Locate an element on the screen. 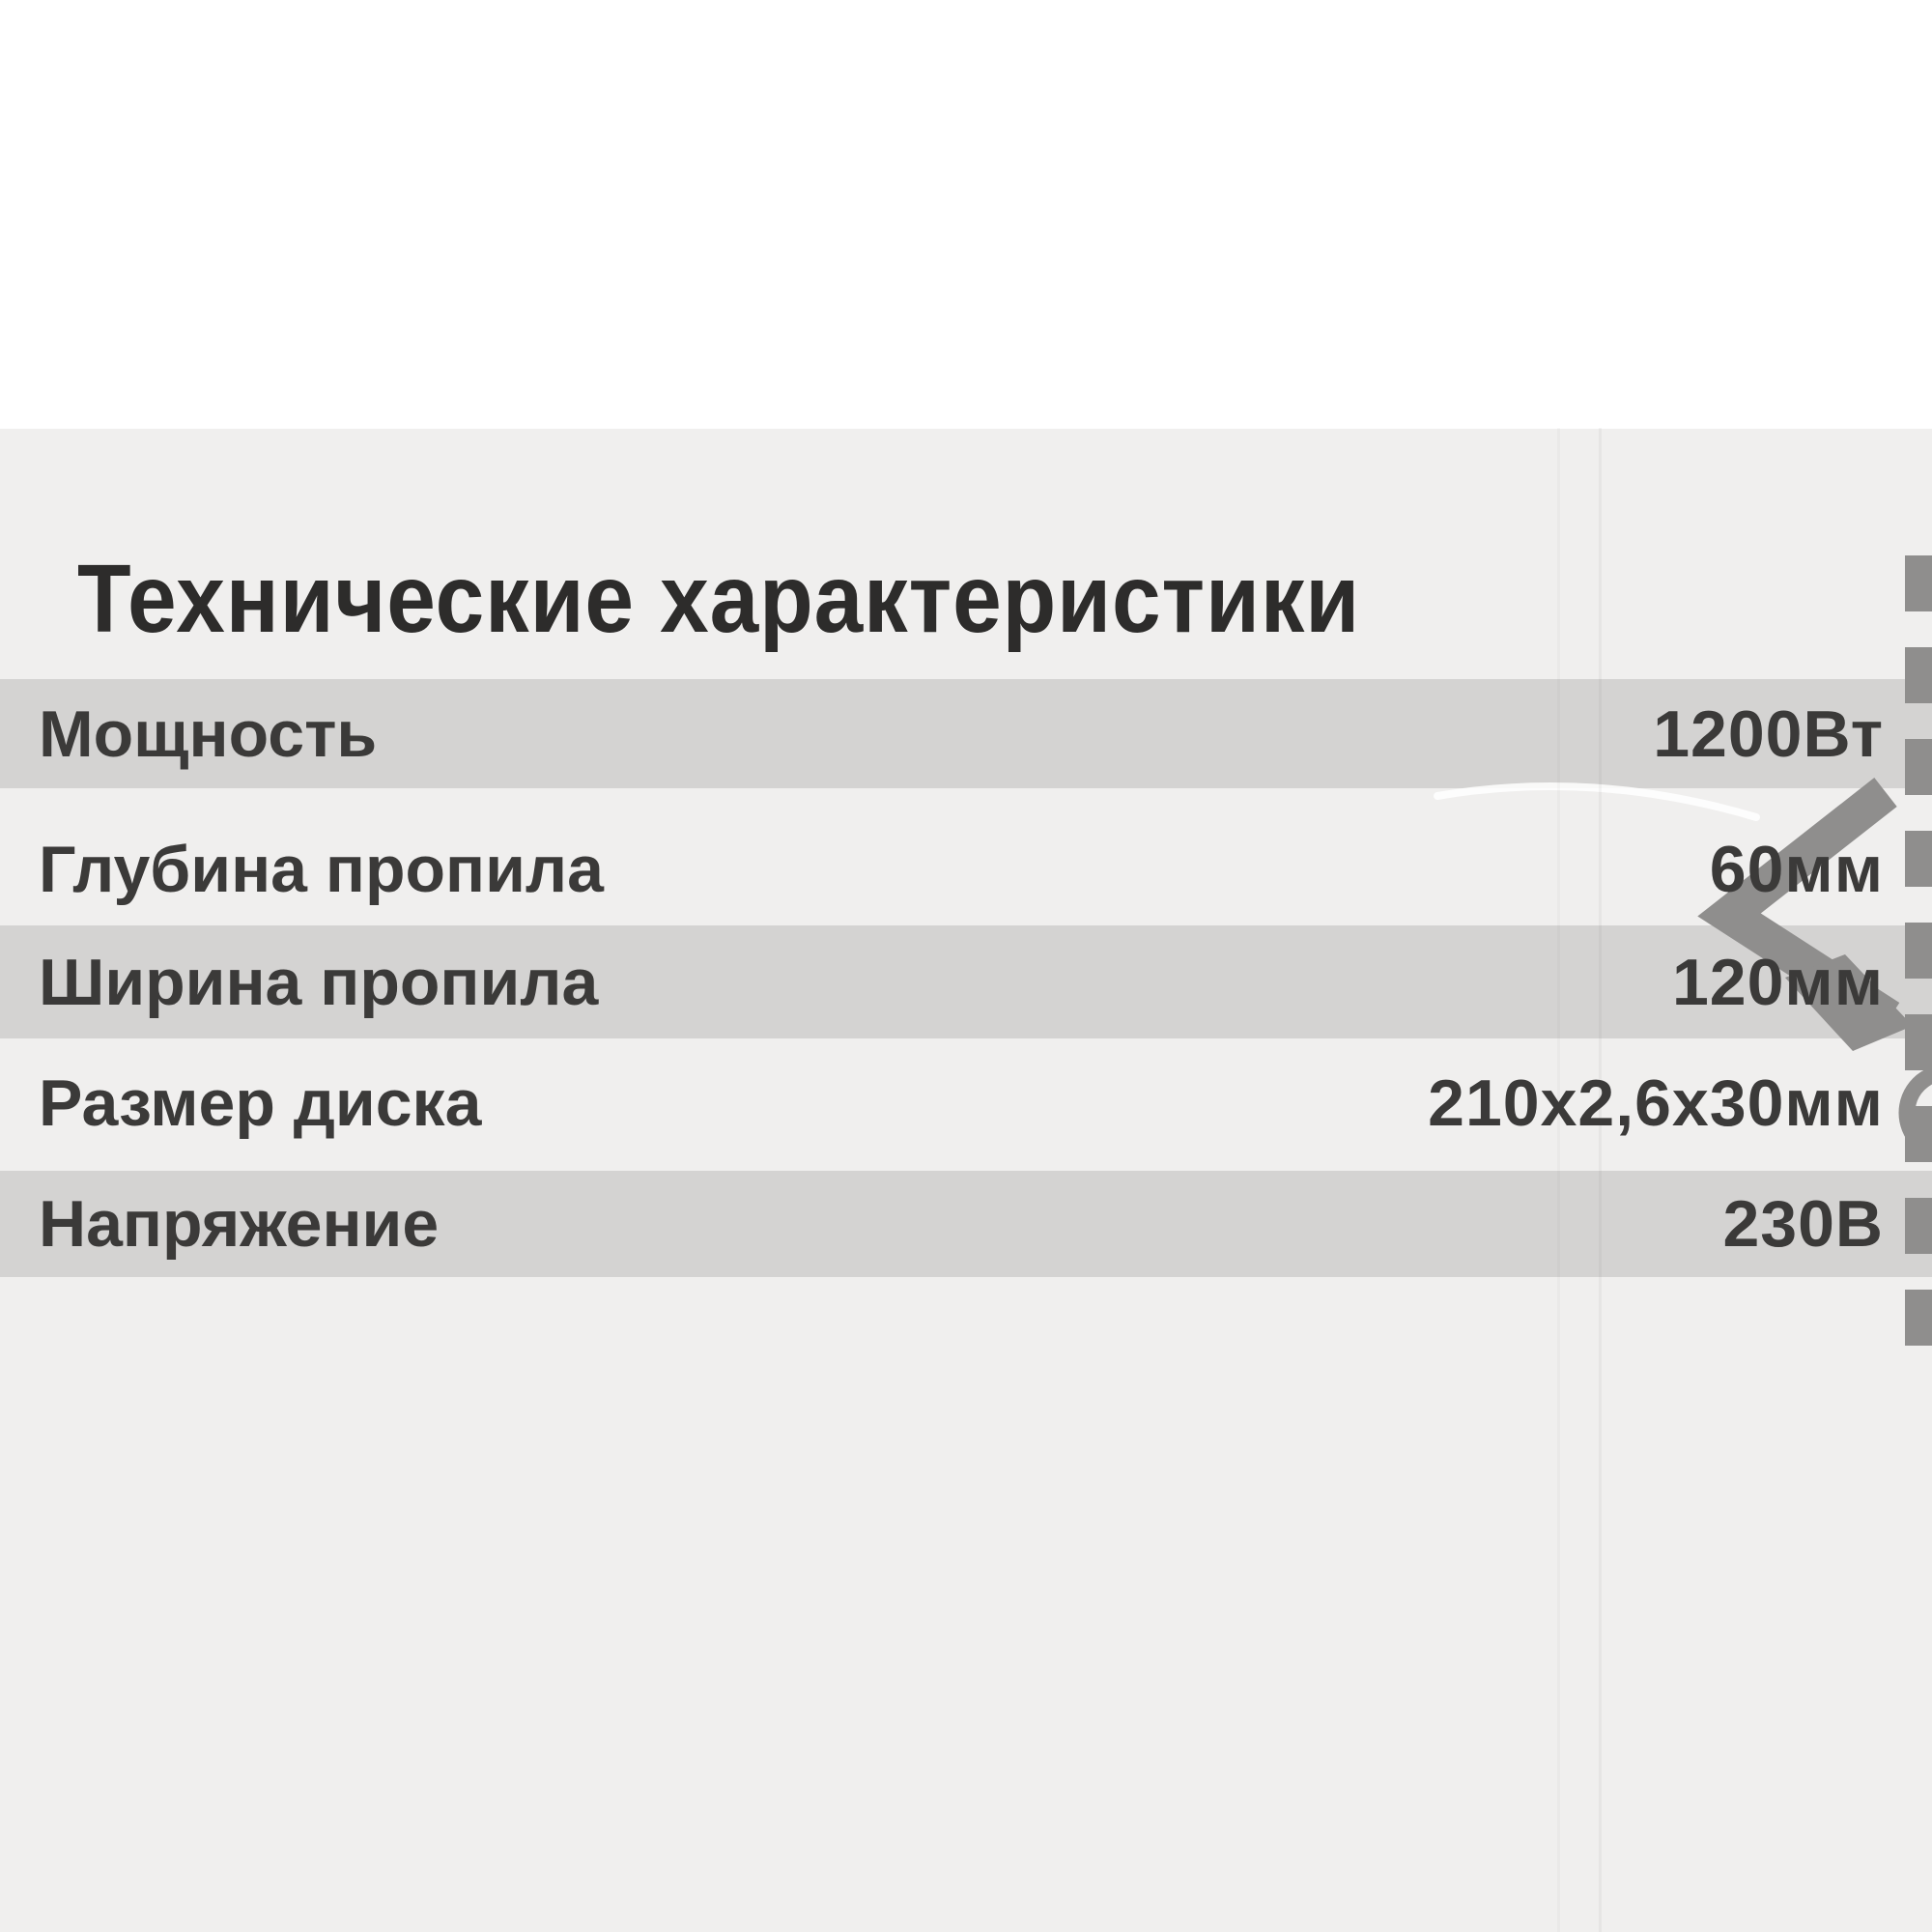 The height and width of the screenshot is (1932, 1932). spec-row: Напряжение 230В is located at coordinates (966, 1224).